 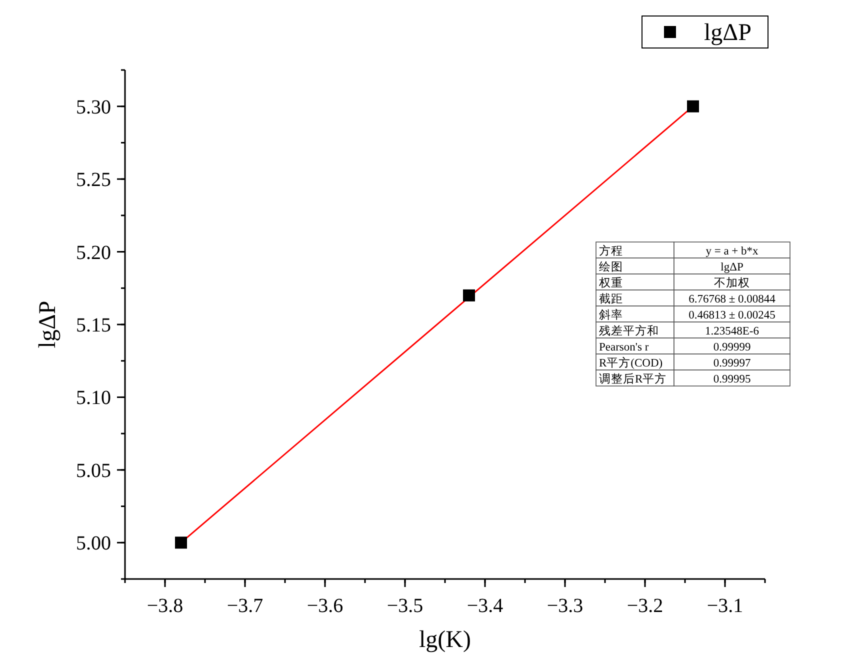 I want to click on annotation: 调整后R平方, so click(x=633, y=379).